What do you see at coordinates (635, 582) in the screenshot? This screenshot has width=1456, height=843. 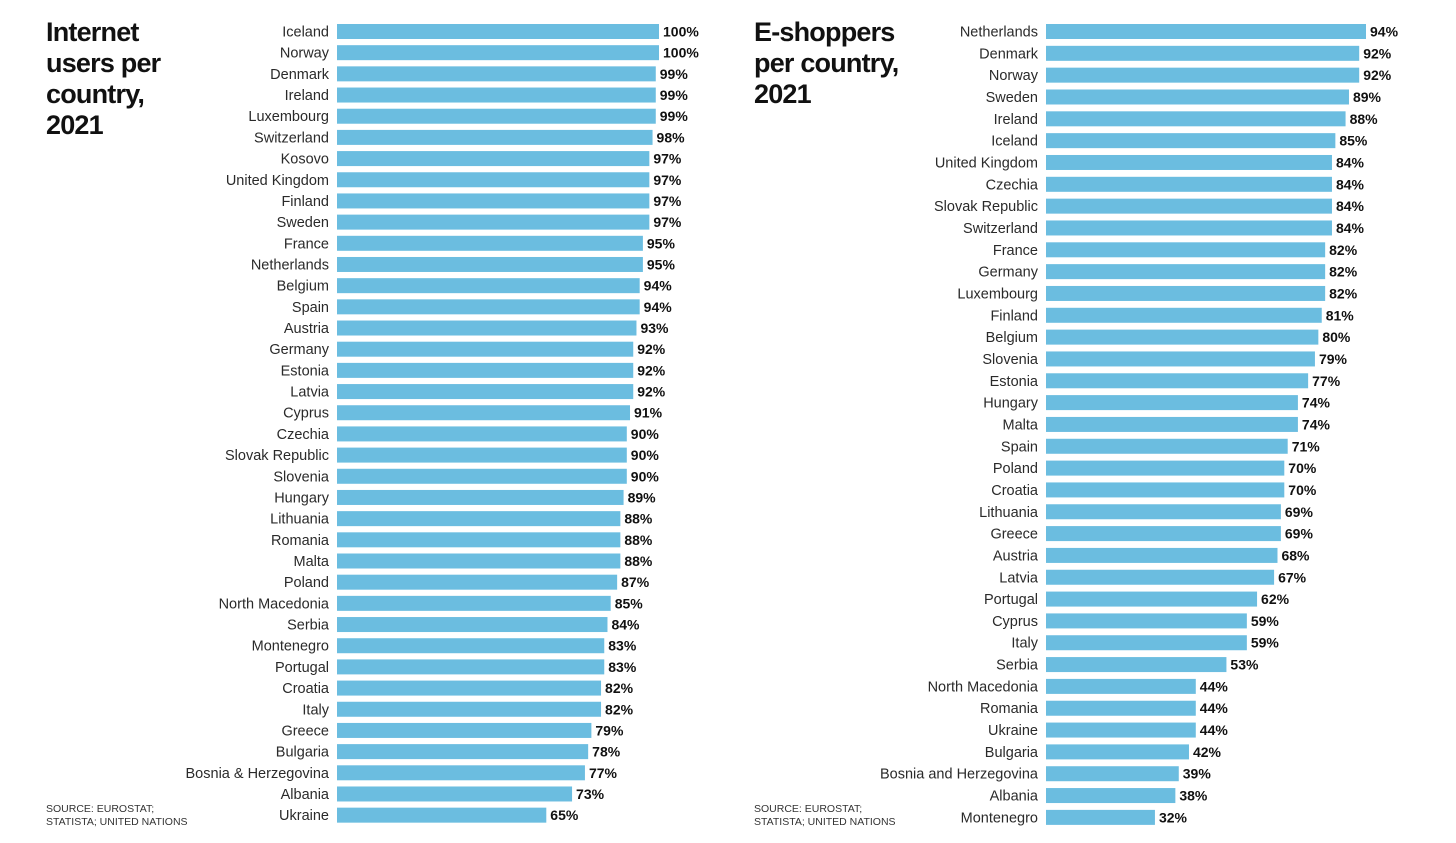 I see `value-label: 87%` at bounding box center [635, 582].